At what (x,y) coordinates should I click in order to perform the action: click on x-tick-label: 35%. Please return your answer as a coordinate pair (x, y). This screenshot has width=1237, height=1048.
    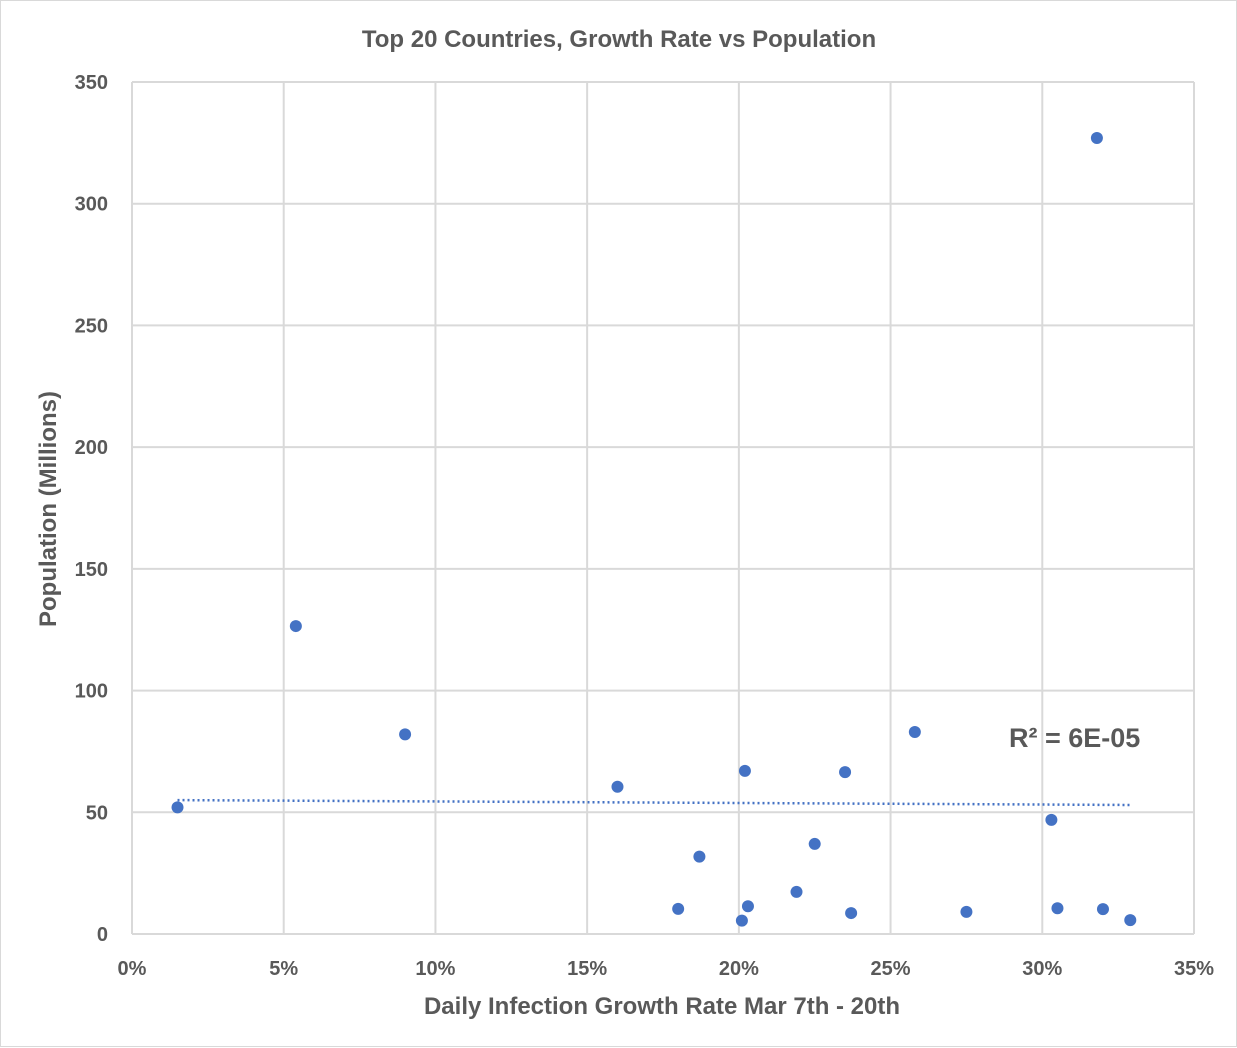
    Looking at the image, I should click on (1194, 969).